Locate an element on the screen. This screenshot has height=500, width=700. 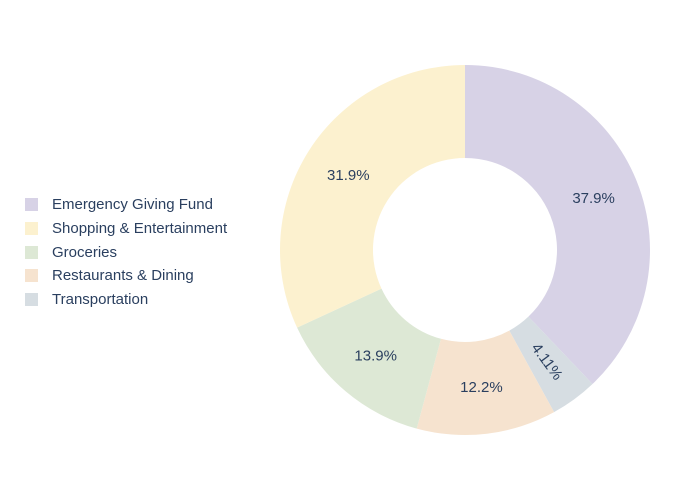
slice-shopping-entertainment is located at coordinates (372, 196).